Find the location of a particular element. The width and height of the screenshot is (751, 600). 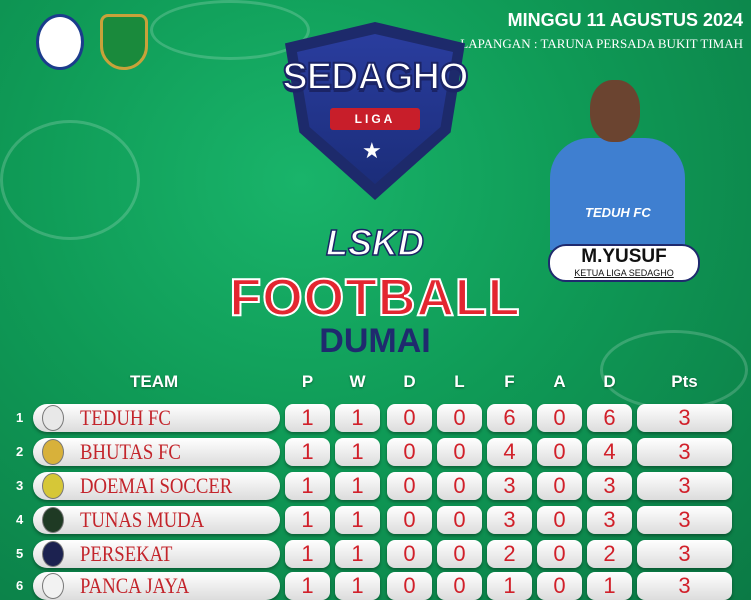

table-row: 2 BHUTAS FC 1 1 0 0 4 0 4 3 is located at coordinates (370, 452).